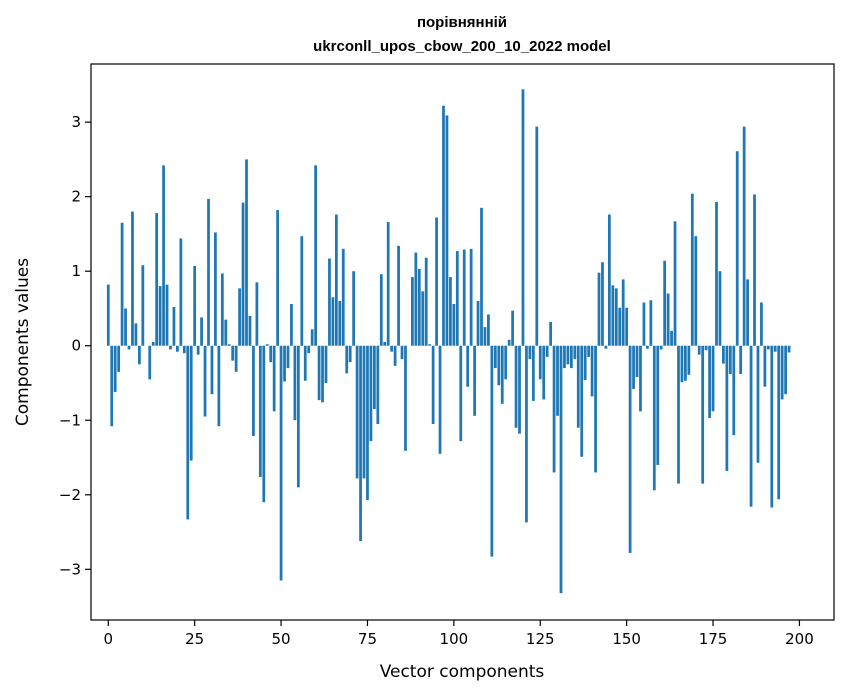 This screenshot has width=847, height=696. What do you see at coordinates (626, 639) in the screenshot?
I see `x-tick-label: 150` at bounding box center [626, 639].